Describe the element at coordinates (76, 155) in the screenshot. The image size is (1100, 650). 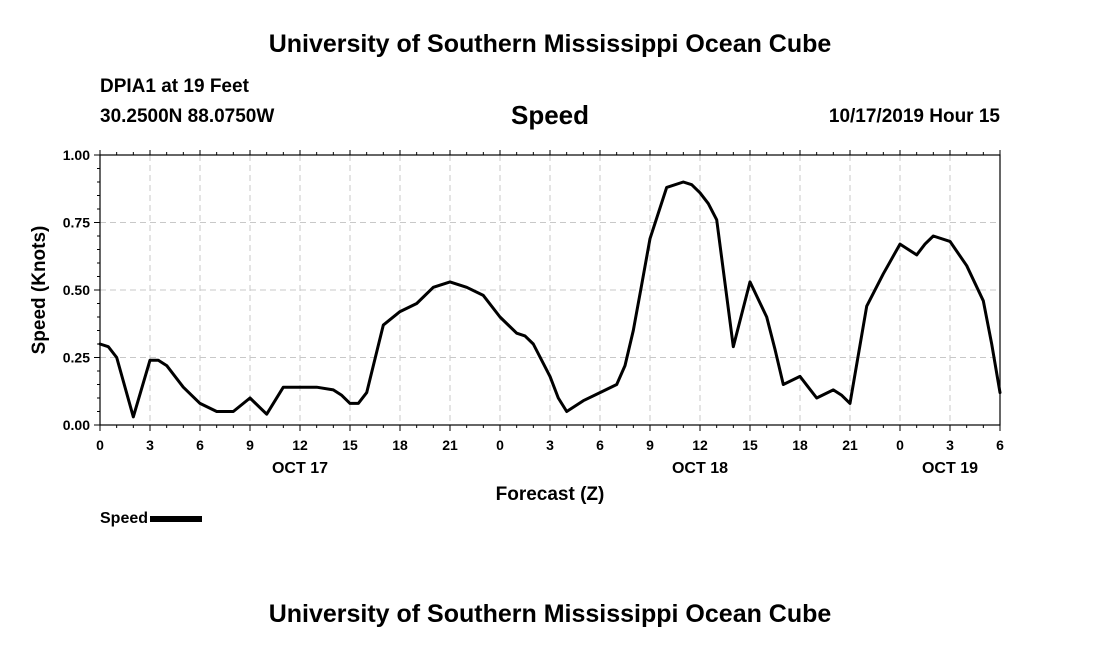
I see `y-tick-label: 1.00` at that location.